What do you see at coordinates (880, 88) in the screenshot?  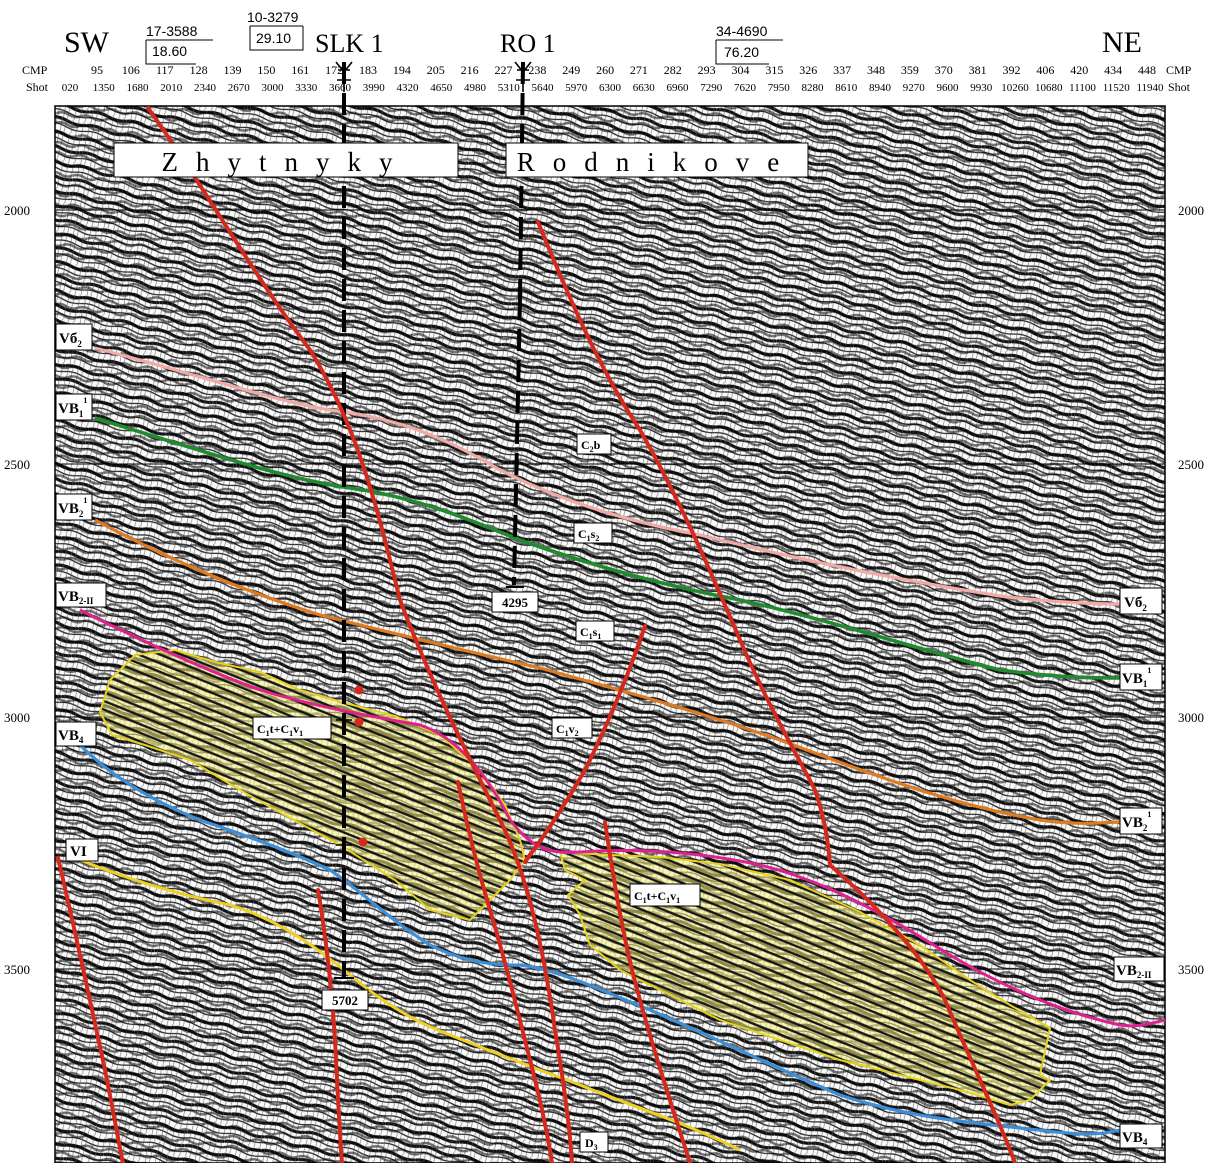 I see `shot-tick-label: 8940` at bounding box center [880, 88].